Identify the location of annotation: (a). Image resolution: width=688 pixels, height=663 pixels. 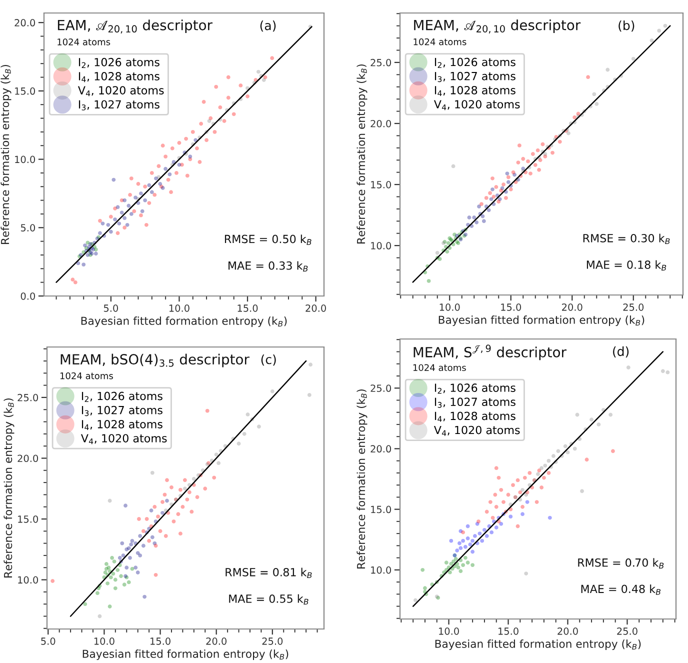
(268, 26).